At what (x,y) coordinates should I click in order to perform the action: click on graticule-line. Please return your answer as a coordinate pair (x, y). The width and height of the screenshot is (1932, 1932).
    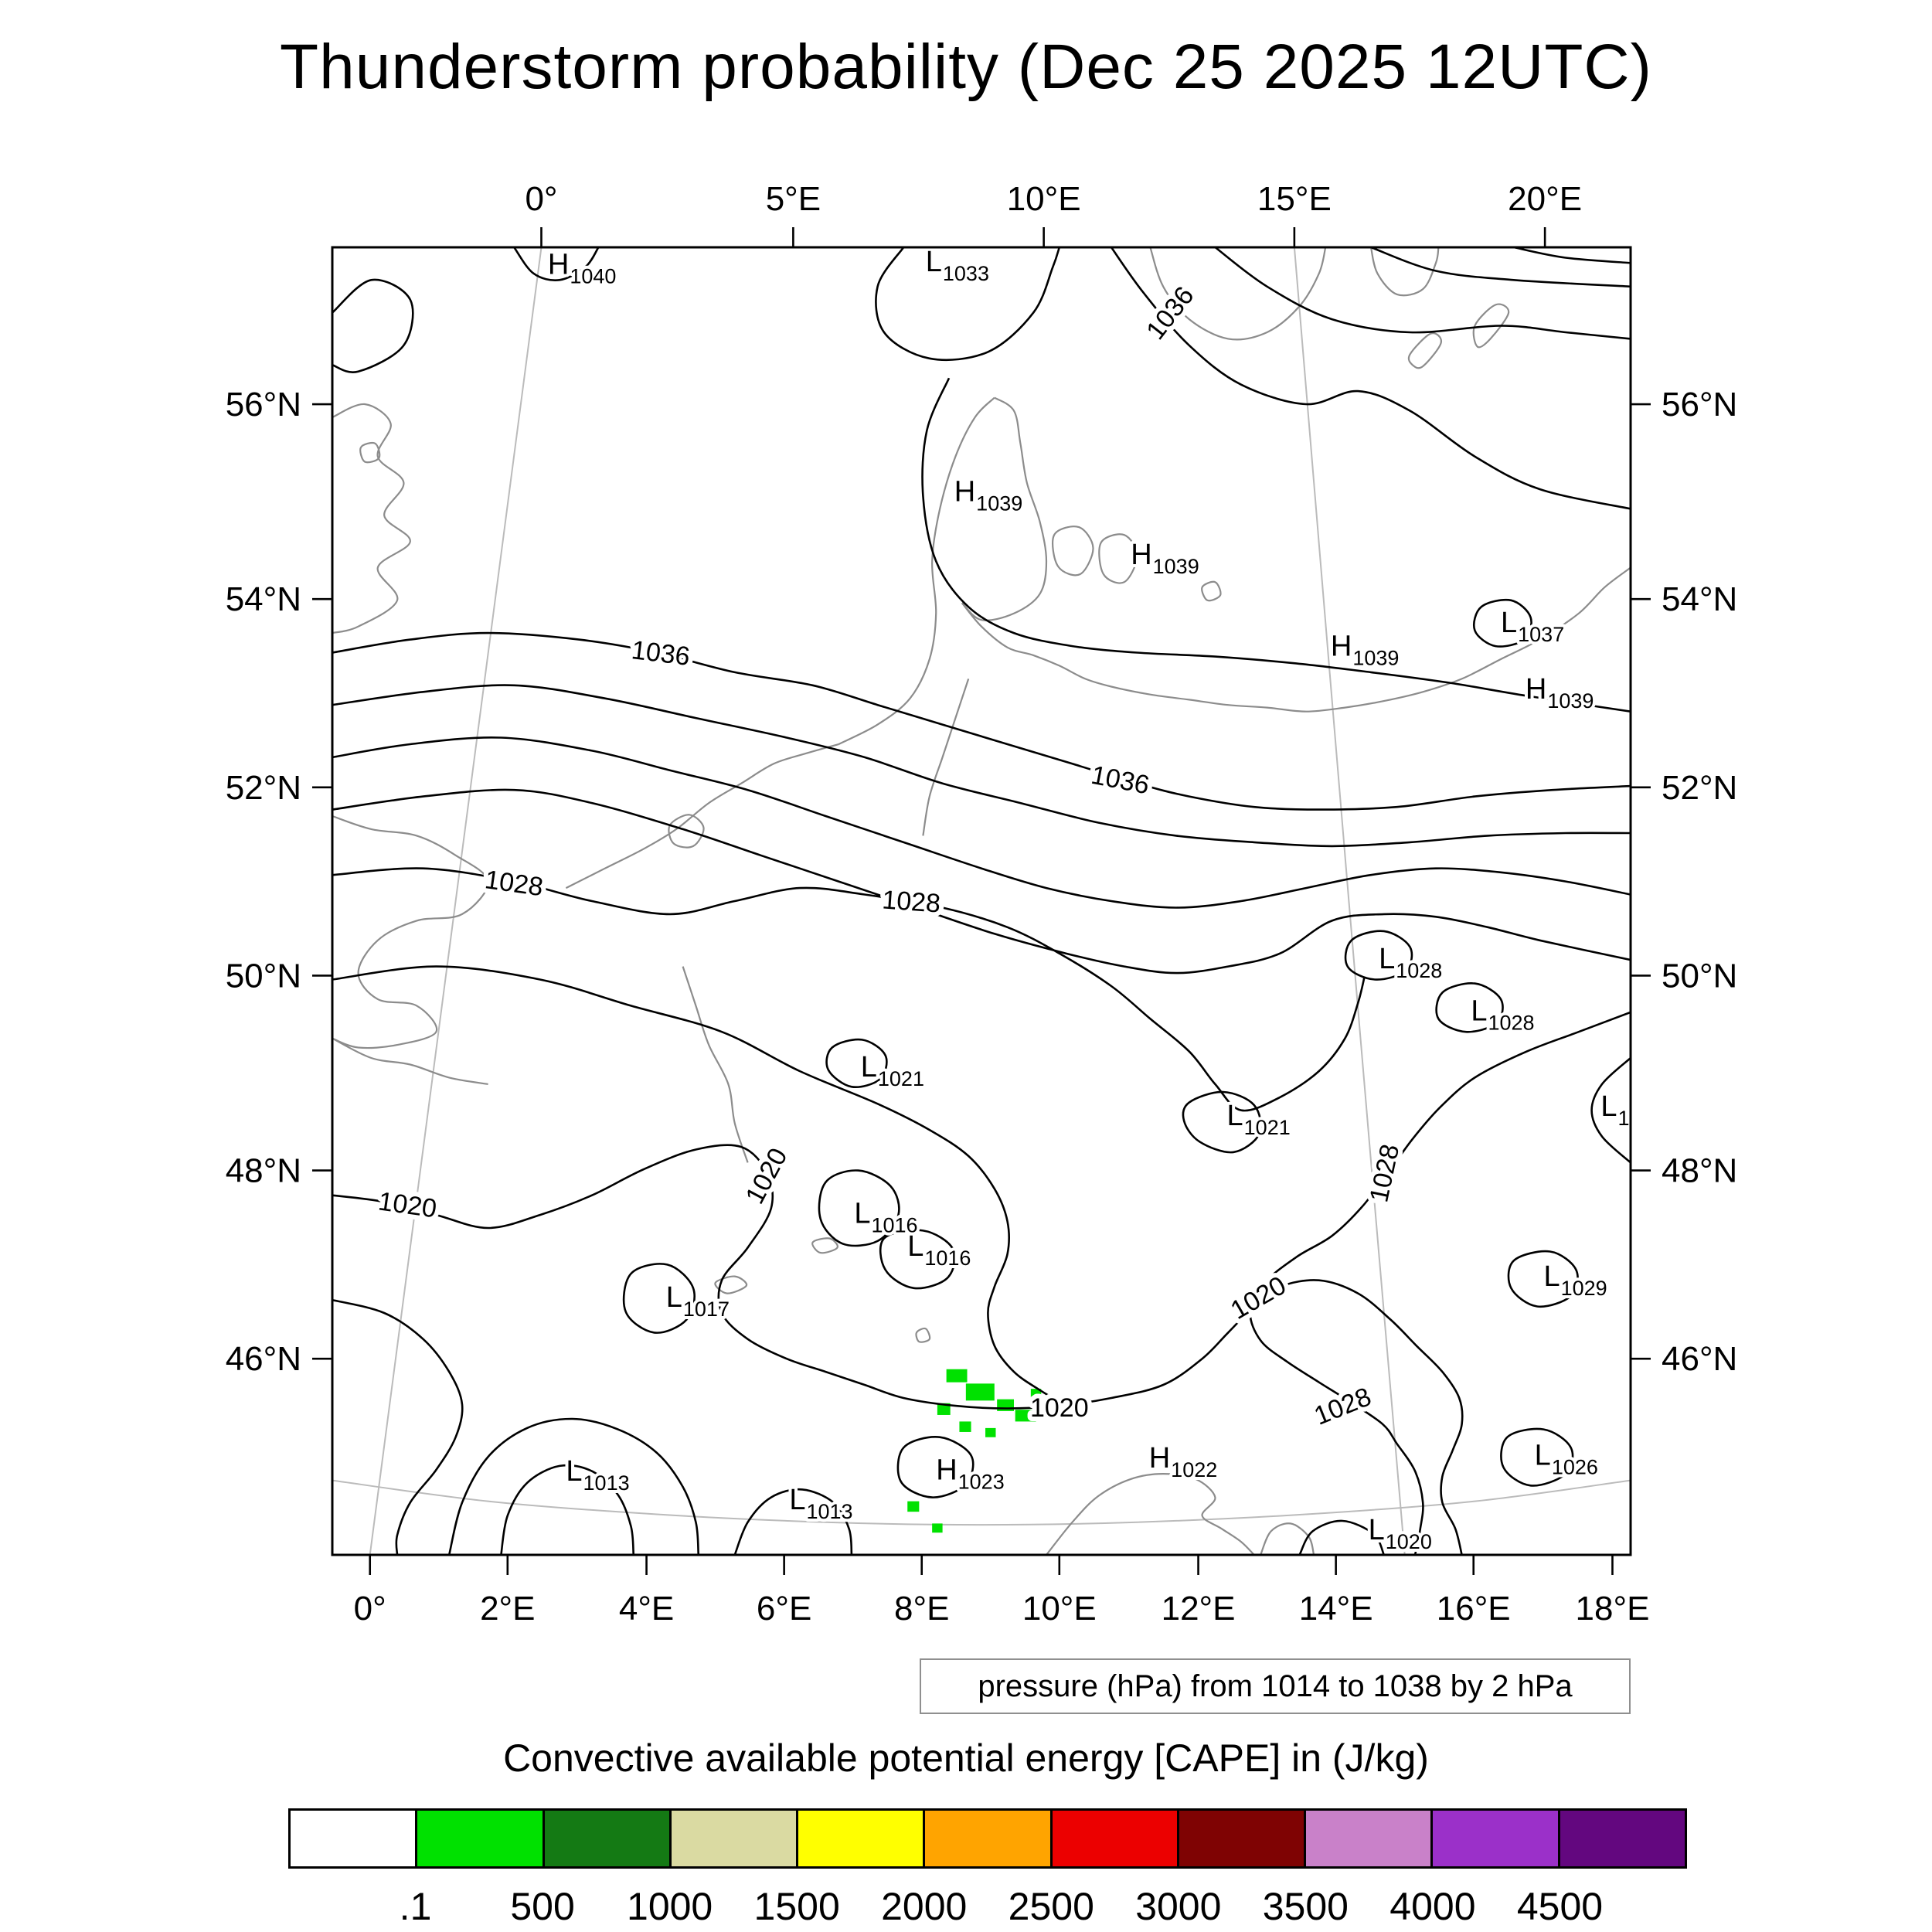
    Looking at the image, I should click on (456, 901).